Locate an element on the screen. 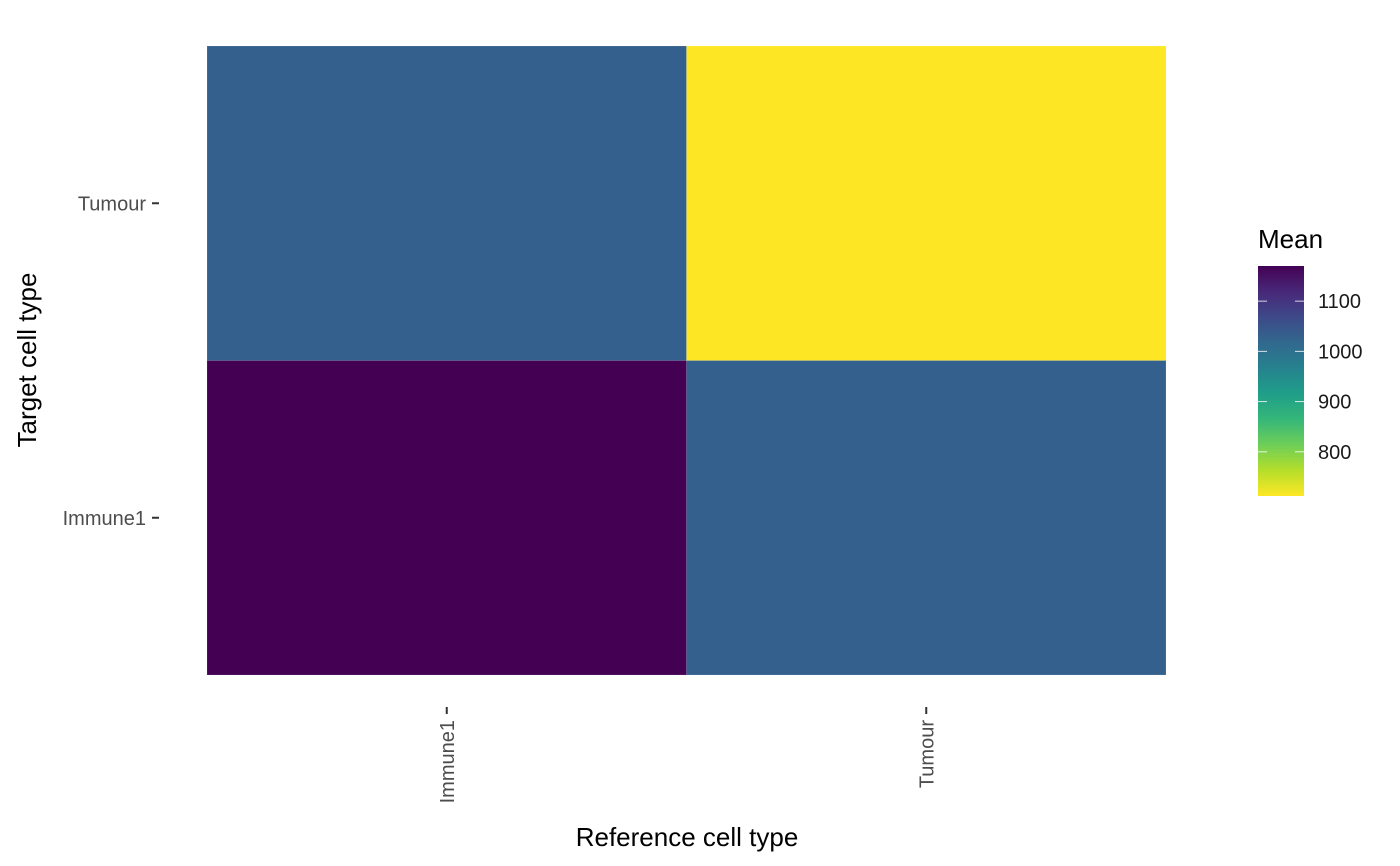 The width and height of the screenshot is (1400, 866). heatmap-cell-immune1-tumour is located at coordinates (446, 203).